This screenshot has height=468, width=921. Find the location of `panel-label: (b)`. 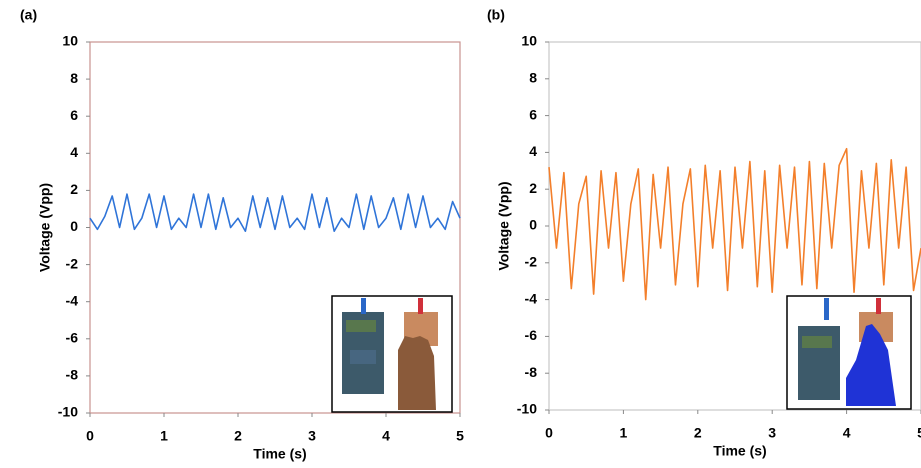

panel-label: (b) is located at coordinates (496, 15).